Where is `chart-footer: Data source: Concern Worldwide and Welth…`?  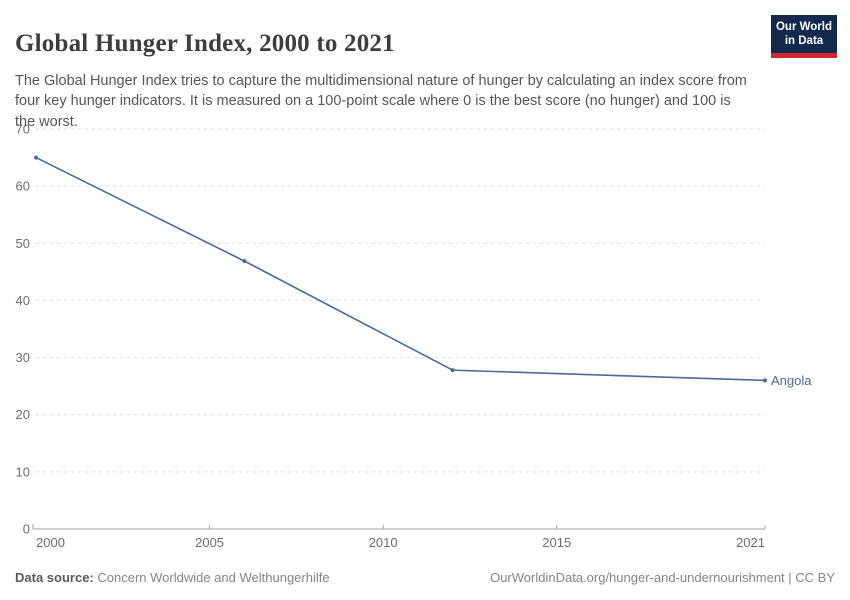 chart-footer: Data source: Concern Worldwide and Welth… is located at coordinates (425, 577).